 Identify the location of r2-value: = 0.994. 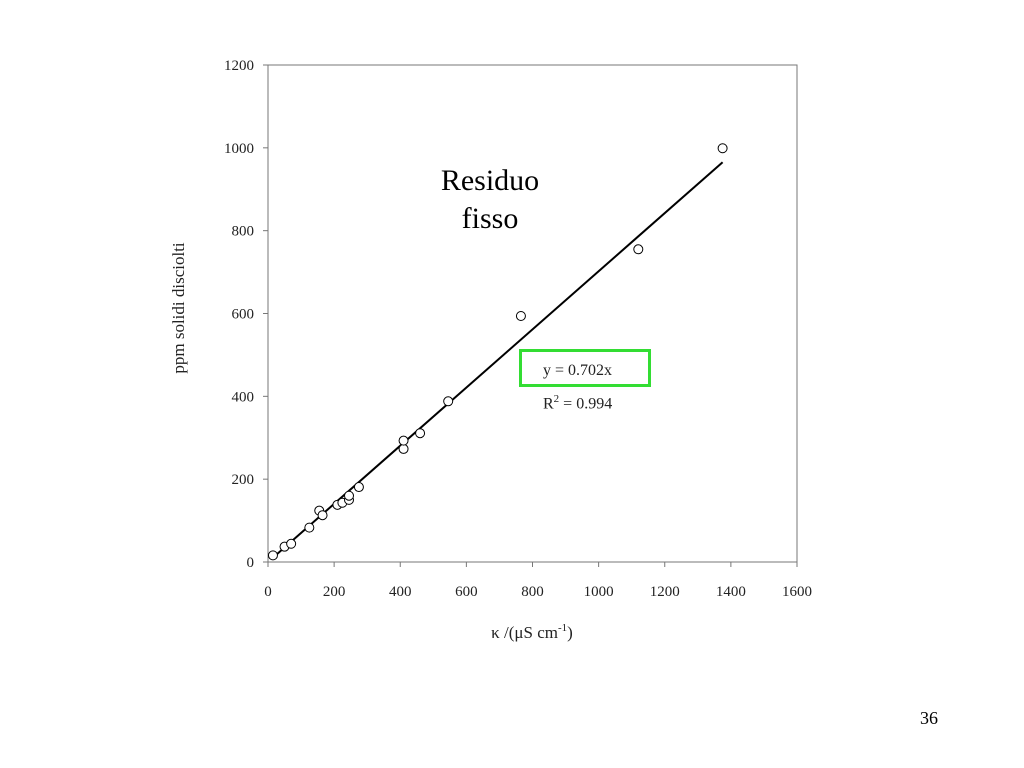
(586, 404).